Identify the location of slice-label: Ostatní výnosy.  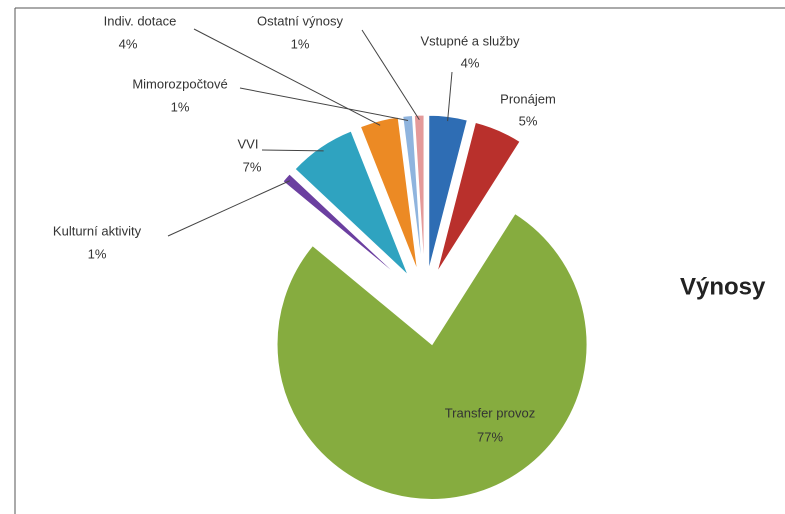
(300, 20).